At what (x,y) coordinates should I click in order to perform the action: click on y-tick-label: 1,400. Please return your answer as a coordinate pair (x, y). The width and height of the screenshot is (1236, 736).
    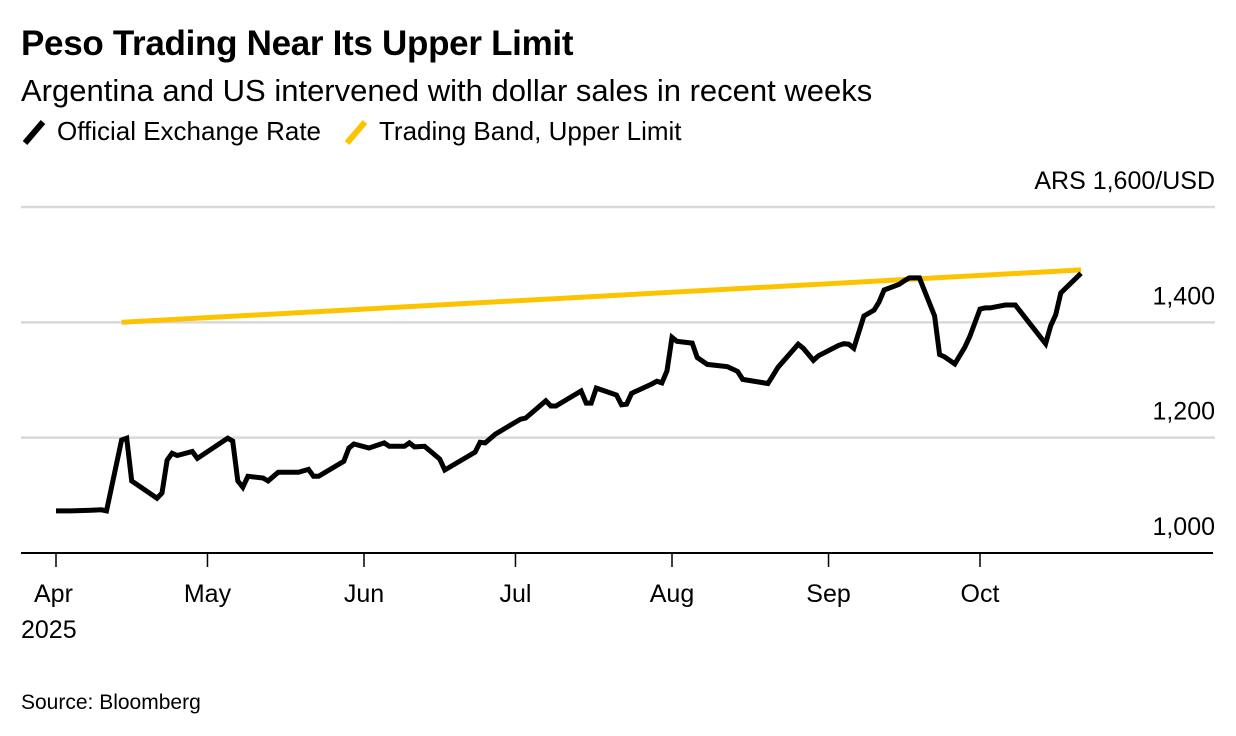
    Looking at the image, I should click on (1183, 296).